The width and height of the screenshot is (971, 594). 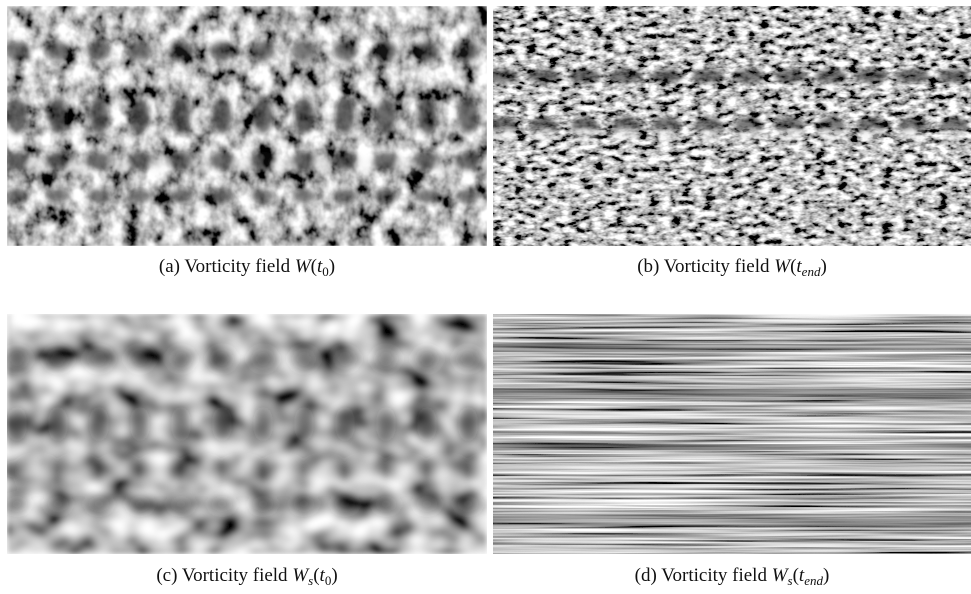 I want to click on caption-a: (a) Vorticity field W(t0), so click(x=247, y=267).